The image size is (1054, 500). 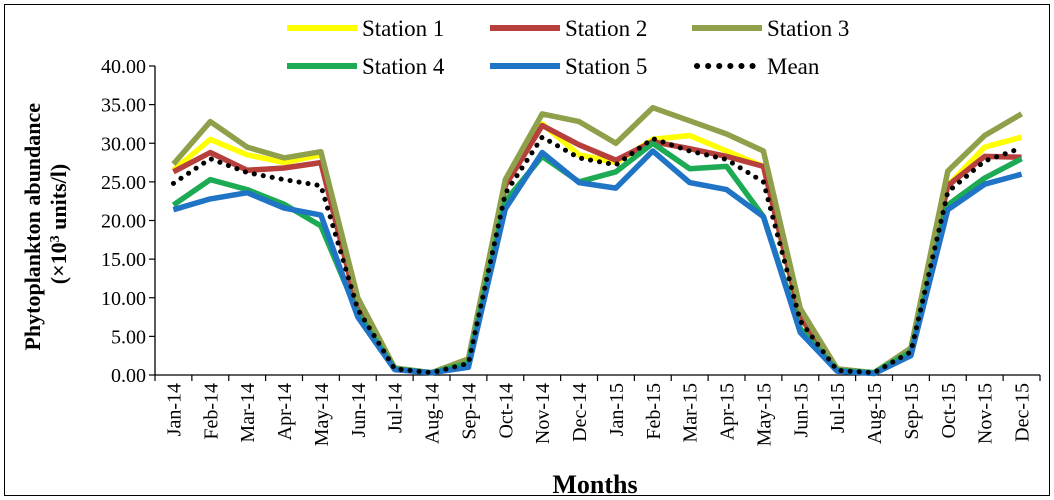 I want to click on y-axis-title-unit-suffix: units/l), so click(x=58, y=200).